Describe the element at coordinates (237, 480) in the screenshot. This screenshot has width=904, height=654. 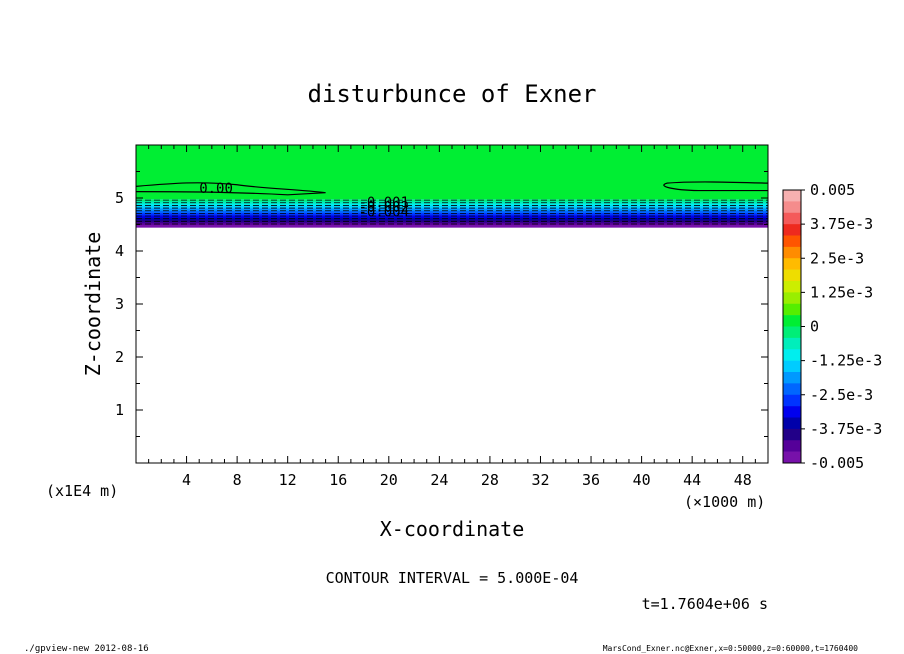
I see `x-tick-label: 8` at that location.